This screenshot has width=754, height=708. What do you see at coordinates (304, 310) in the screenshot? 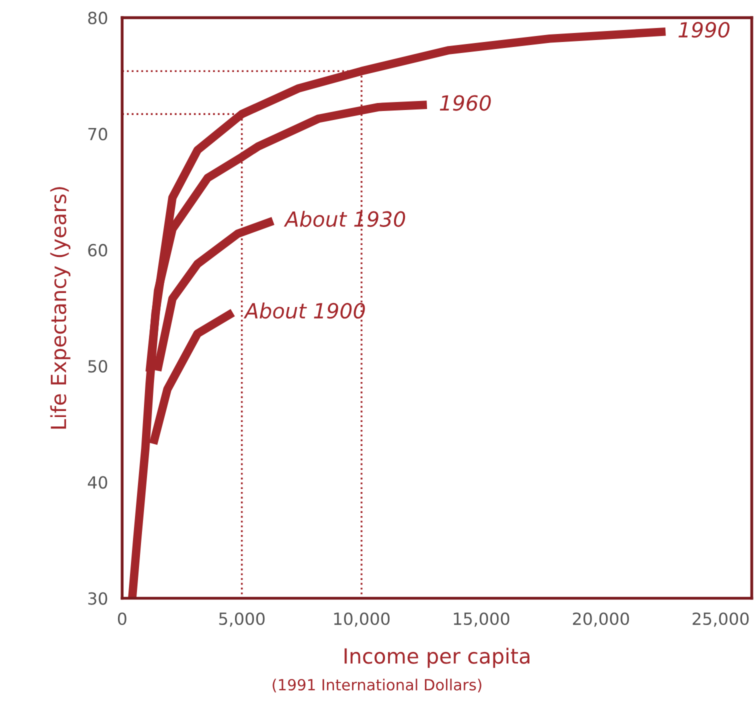
I see `series-label: About 1900` at bounding box center [304, 310].